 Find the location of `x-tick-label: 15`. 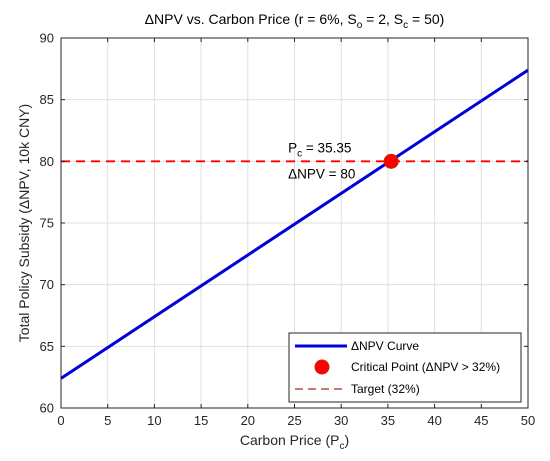

x-tick-label: 15 is located at coordinates (201, 420).